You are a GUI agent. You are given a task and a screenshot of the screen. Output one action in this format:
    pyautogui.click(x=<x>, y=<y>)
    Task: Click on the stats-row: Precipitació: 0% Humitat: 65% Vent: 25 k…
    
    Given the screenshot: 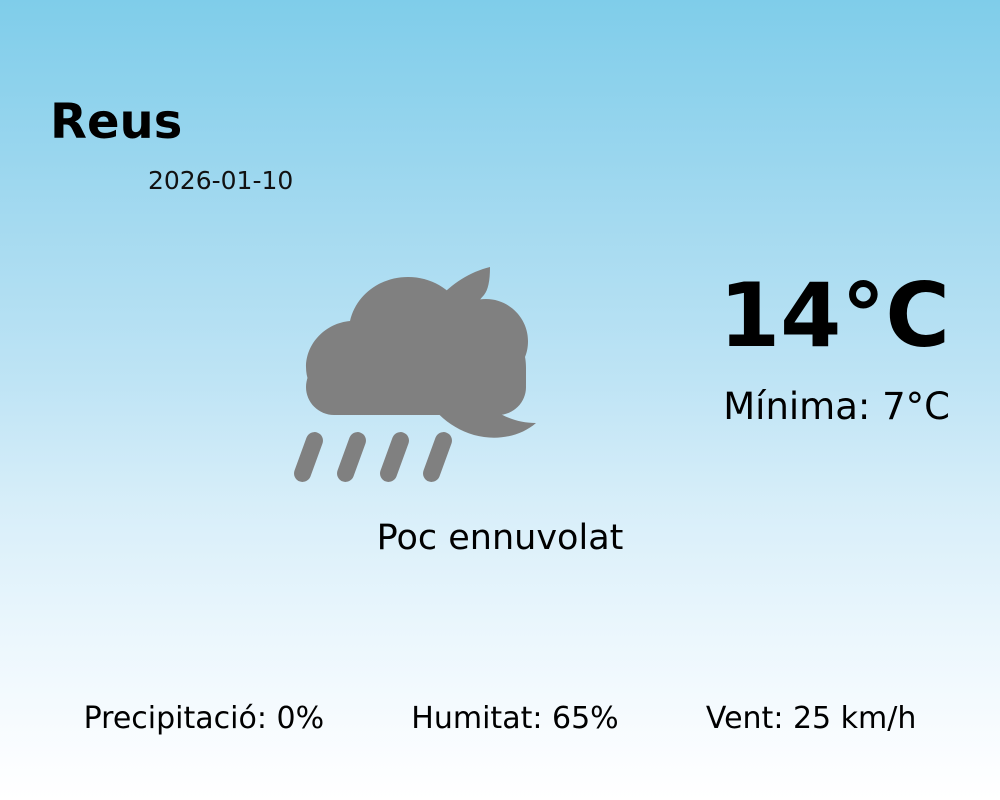 What is the action you would take?
    pyautogui.click(x=500, y=719)
    